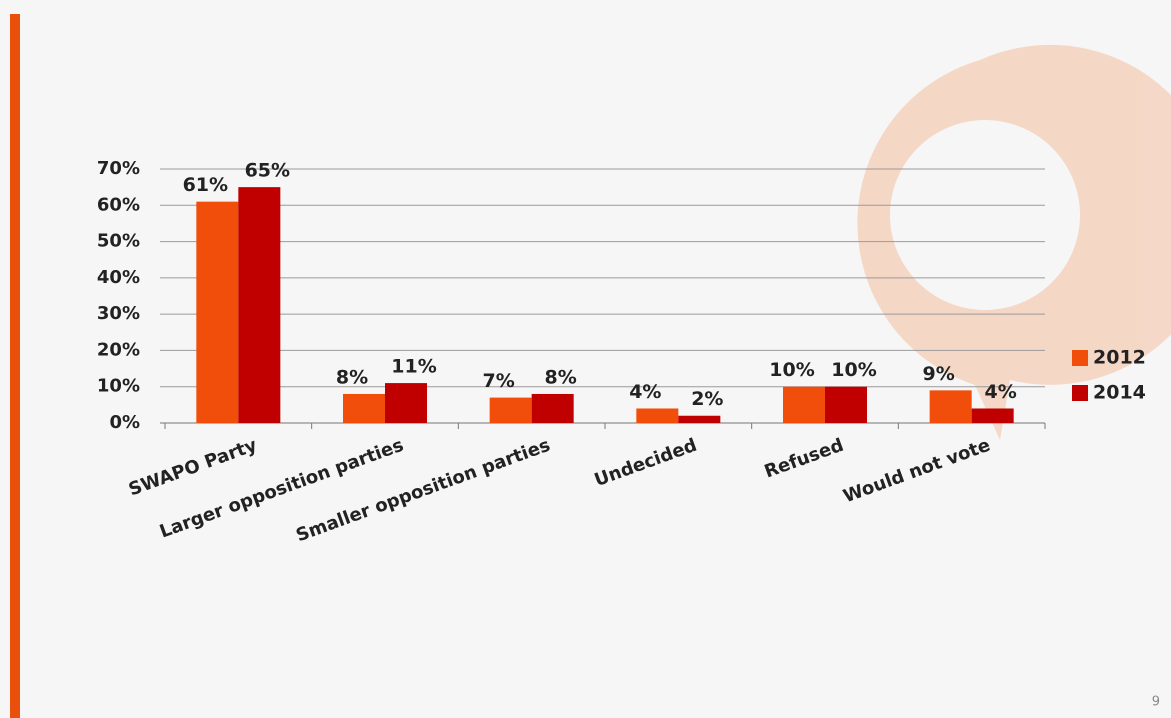 The height and width of the screenshot is (718, 1171). I want to click on value-label: 2%, so click(707, 399).